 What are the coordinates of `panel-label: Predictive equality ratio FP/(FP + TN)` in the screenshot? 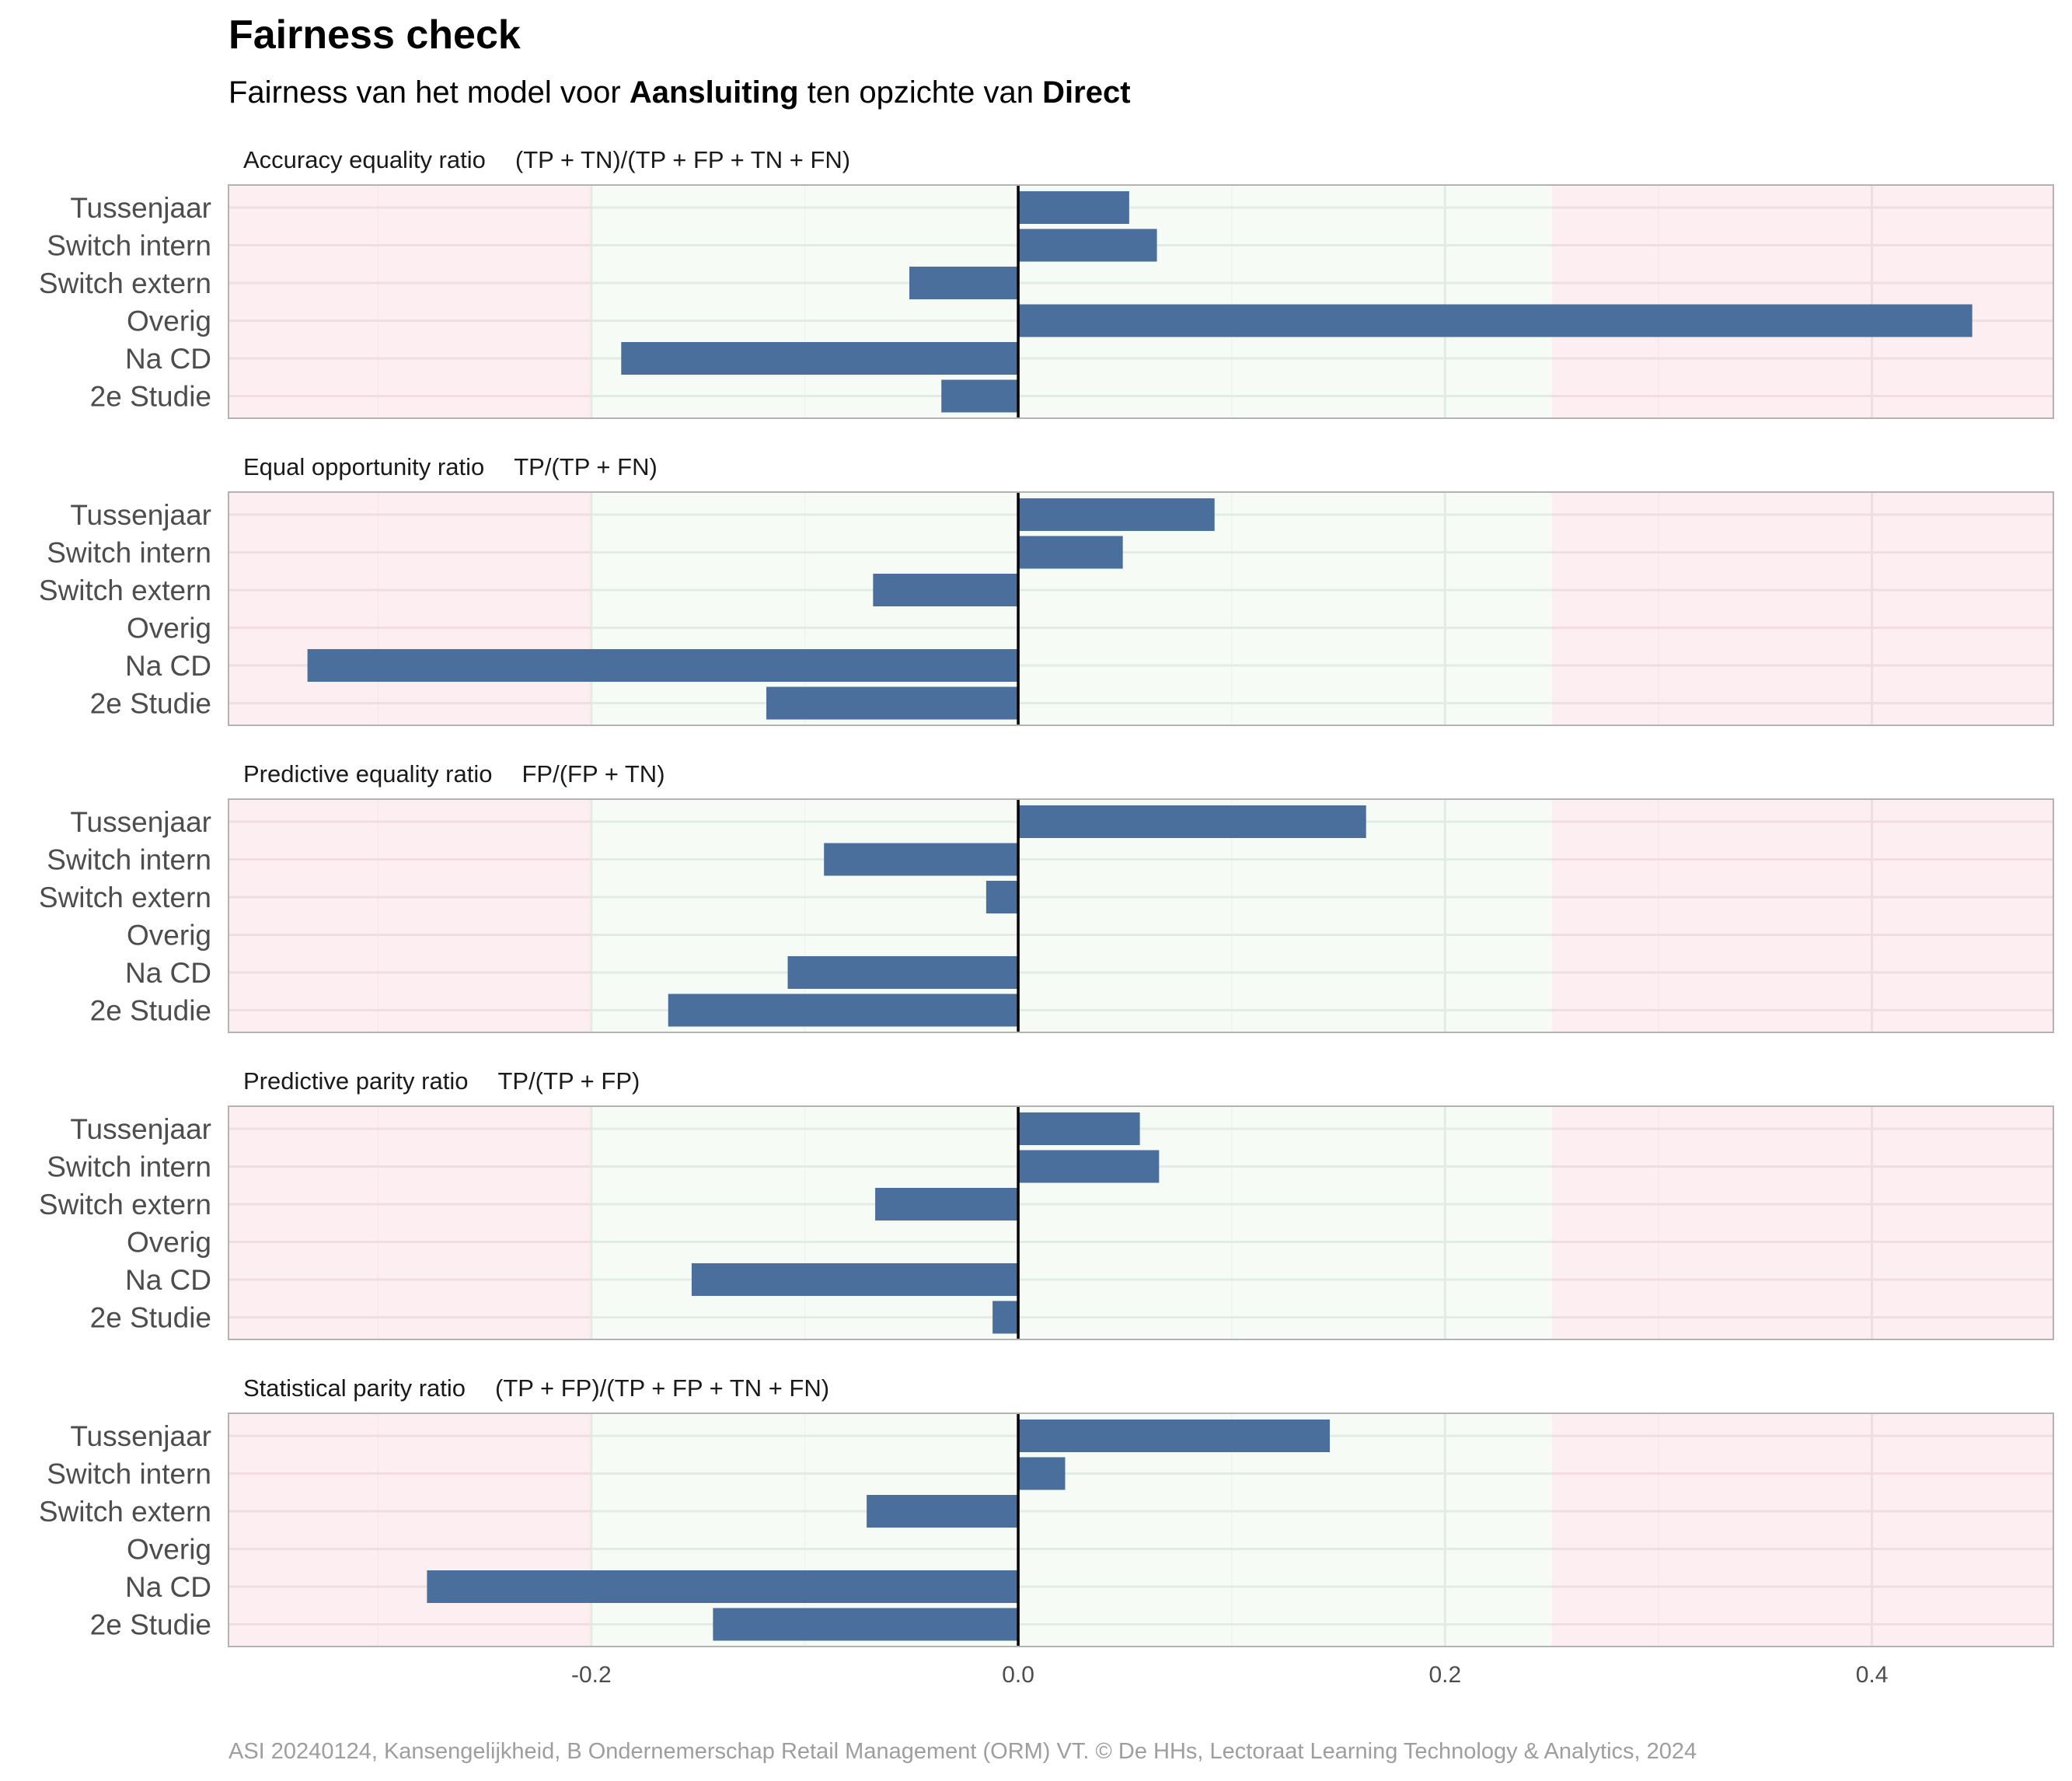 It's located at (454, 773).